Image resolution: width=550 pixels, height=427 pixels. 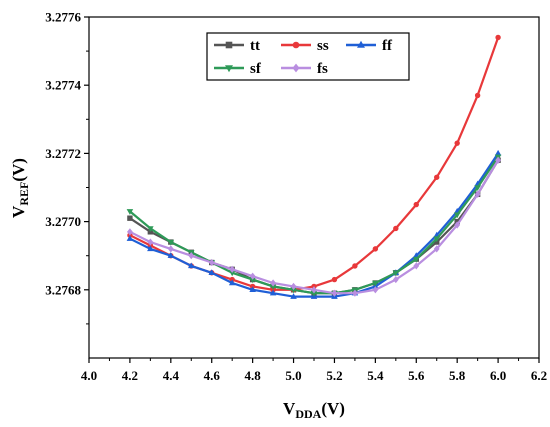 What do you see at coordinates (63, 153) in the screenshot?
I see `y-tick-label: 3.2772` at bounding box center [63, 153].